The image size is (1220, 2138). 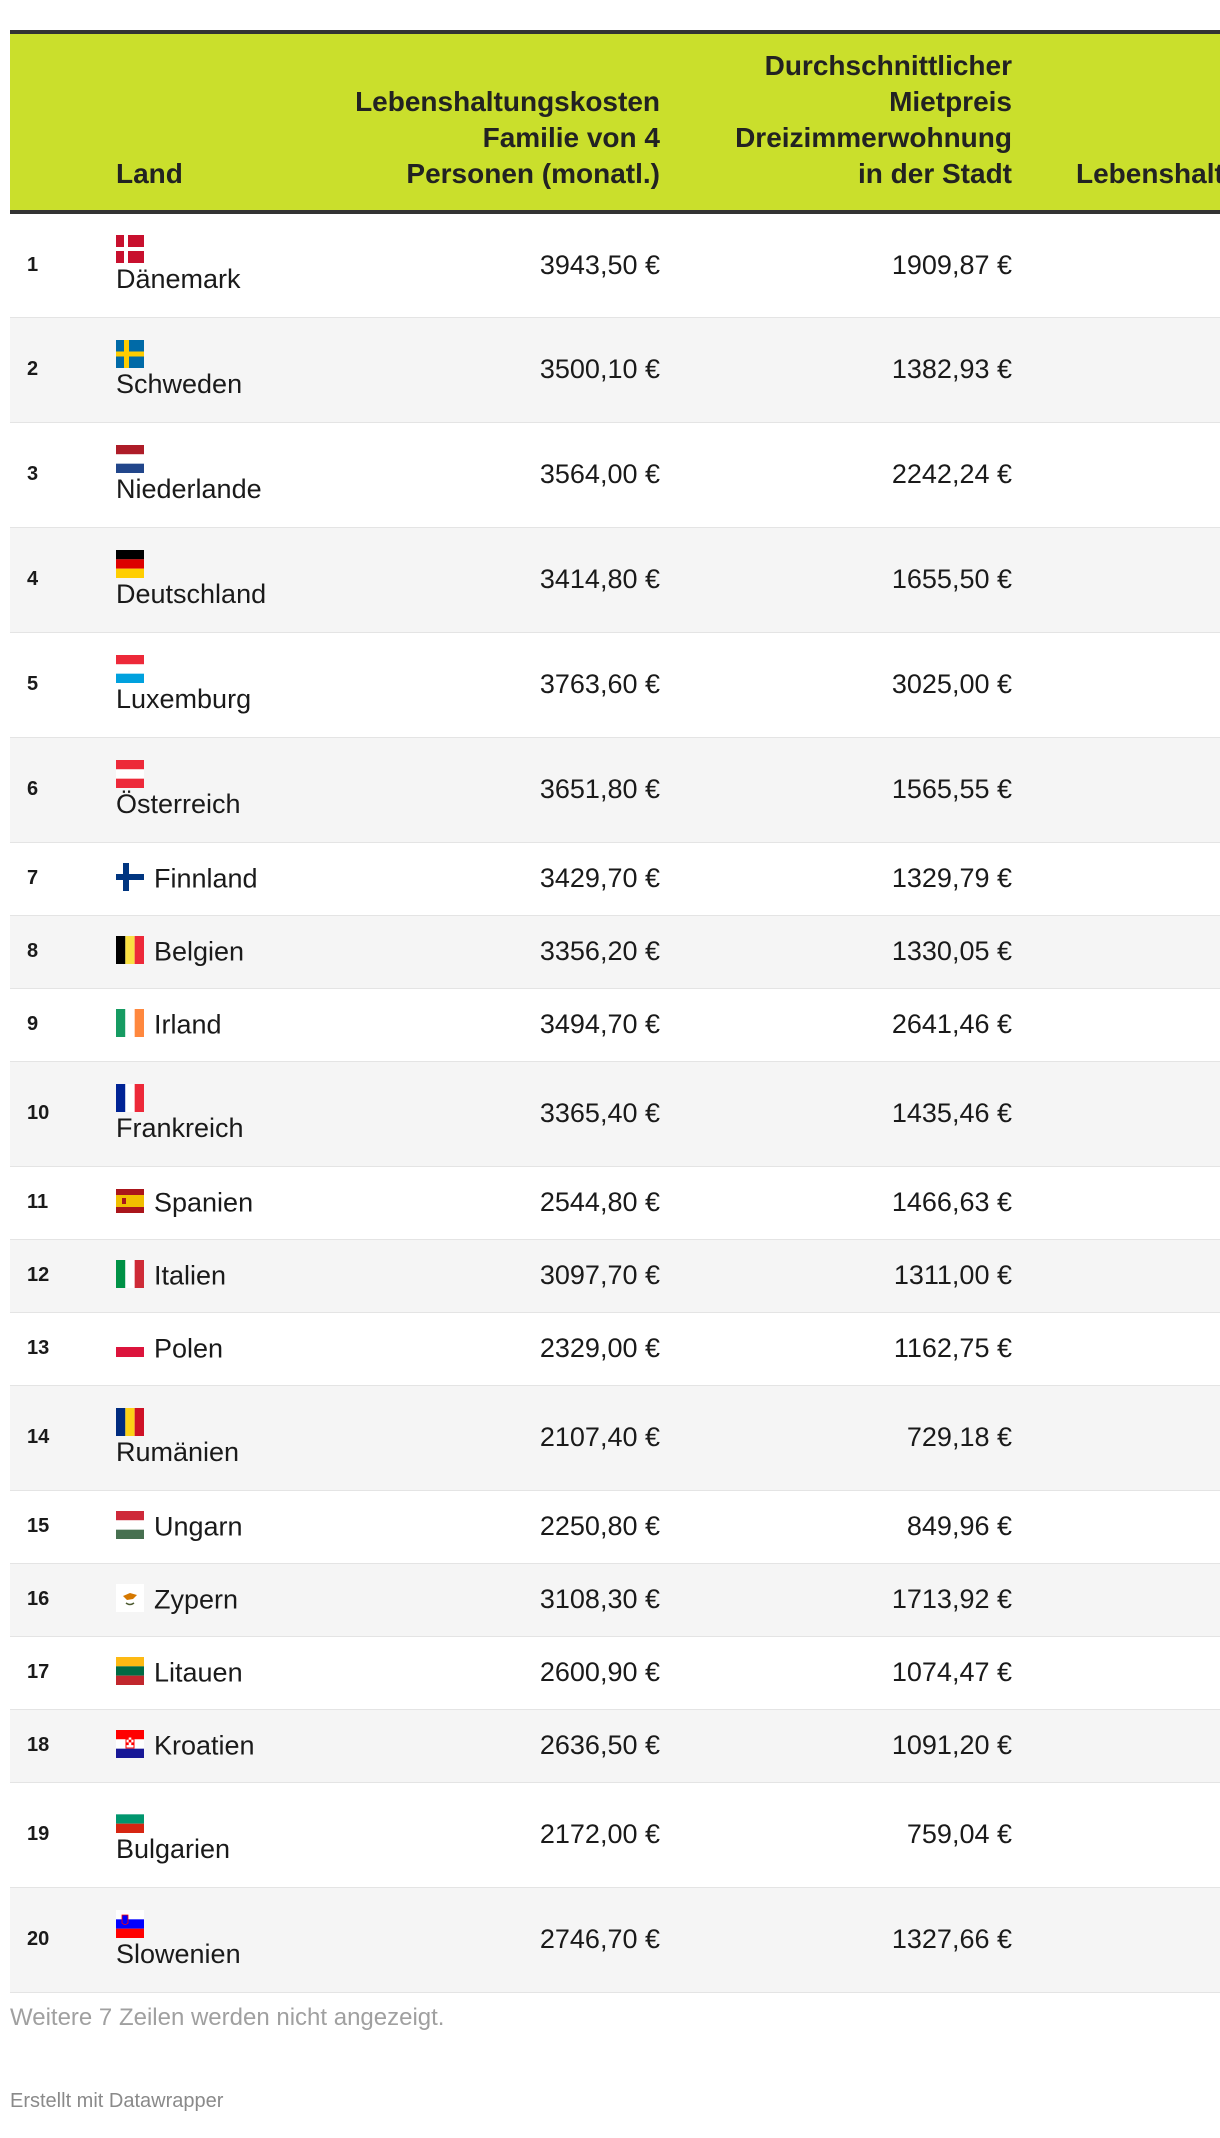 I want to click on table-row: 15 Ungarn 2250,80 € 849,96 €, so click(x=615, y=1526).